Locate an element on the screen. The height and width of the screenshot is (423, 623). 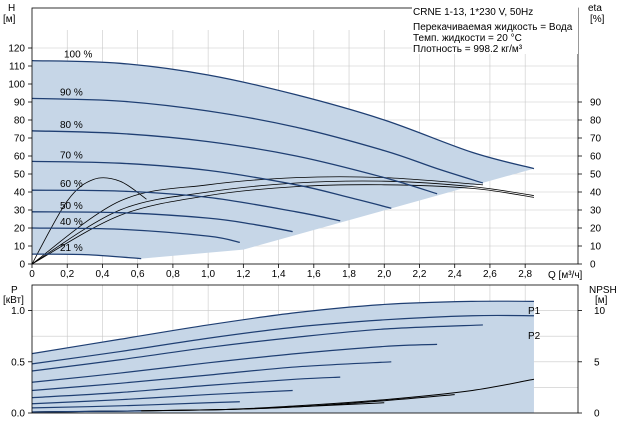
flow-tick-label: 1,0 is located at coordinates (208, 274).